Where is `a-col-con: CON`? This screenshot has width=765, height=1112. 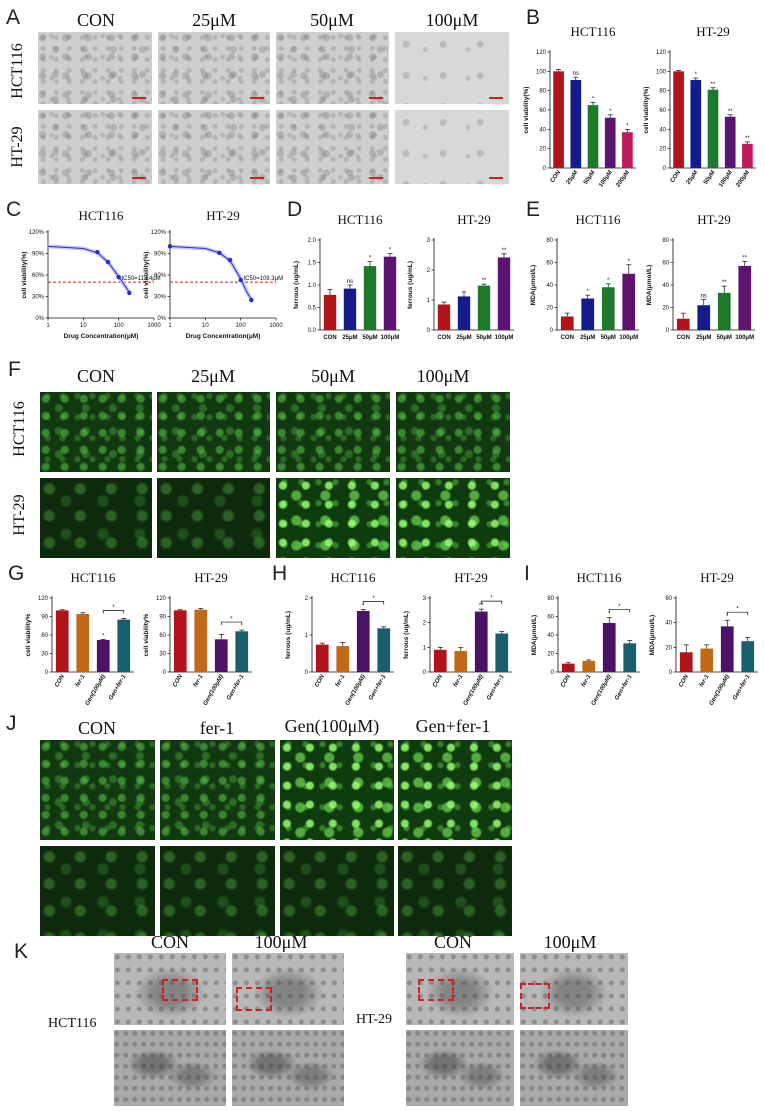
a-col-con: CON is located at coordinates (95, 20).